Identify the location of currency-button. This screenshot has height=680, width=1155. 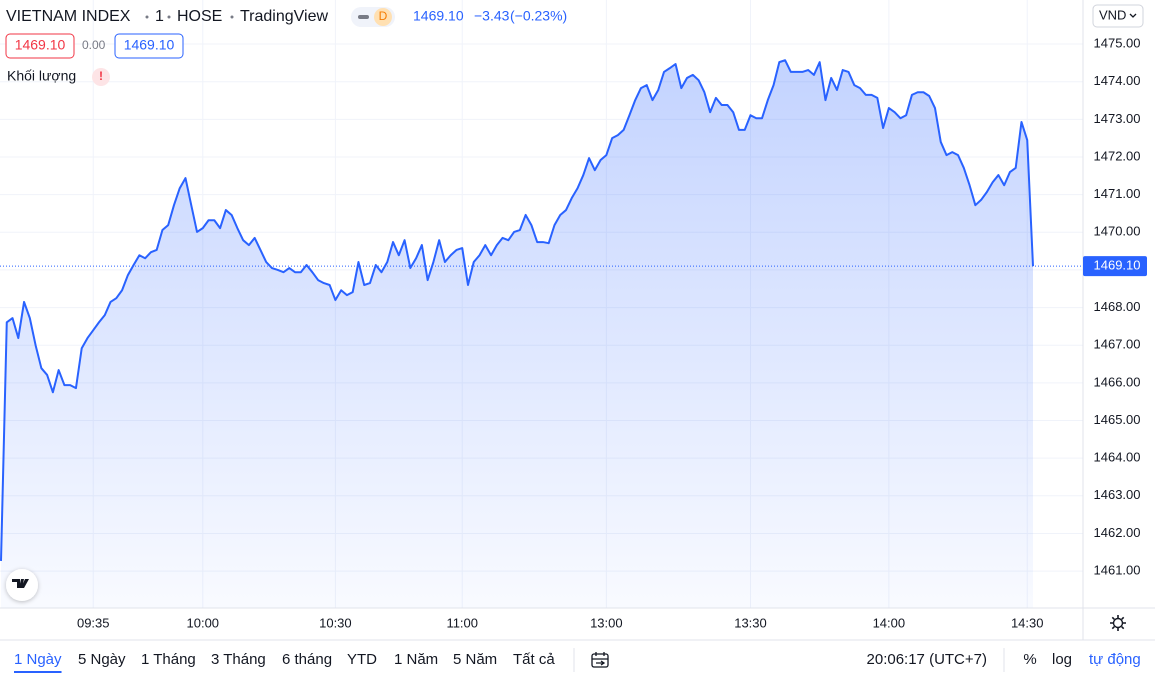
(1118, 16).